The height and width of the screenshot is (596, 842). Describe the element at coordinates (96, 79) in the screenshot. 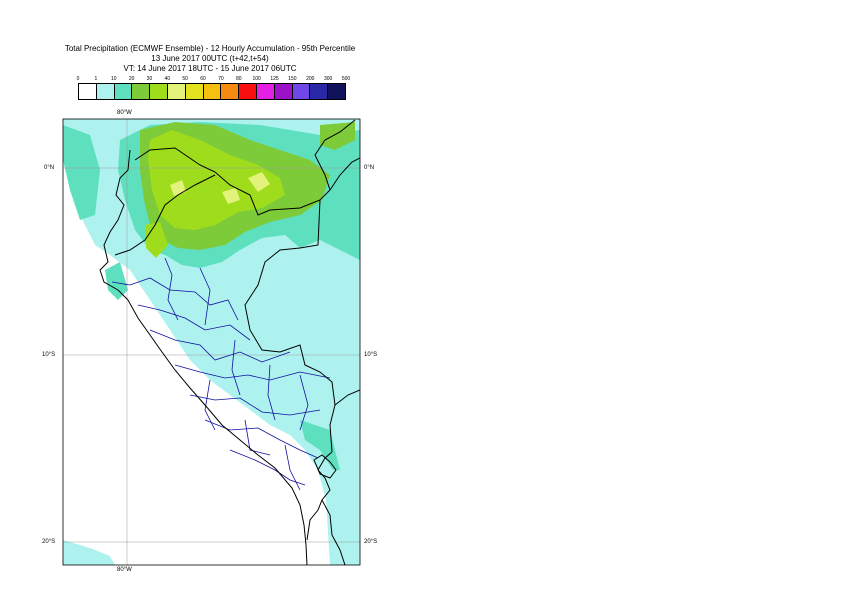

I see `legend-label: 1` at that location.